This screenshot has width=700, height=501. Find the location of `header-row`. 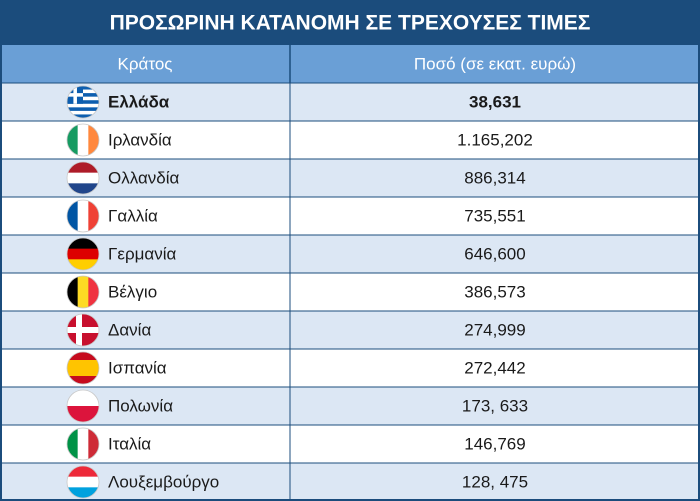

header-row is located at coordinates (350, 64).